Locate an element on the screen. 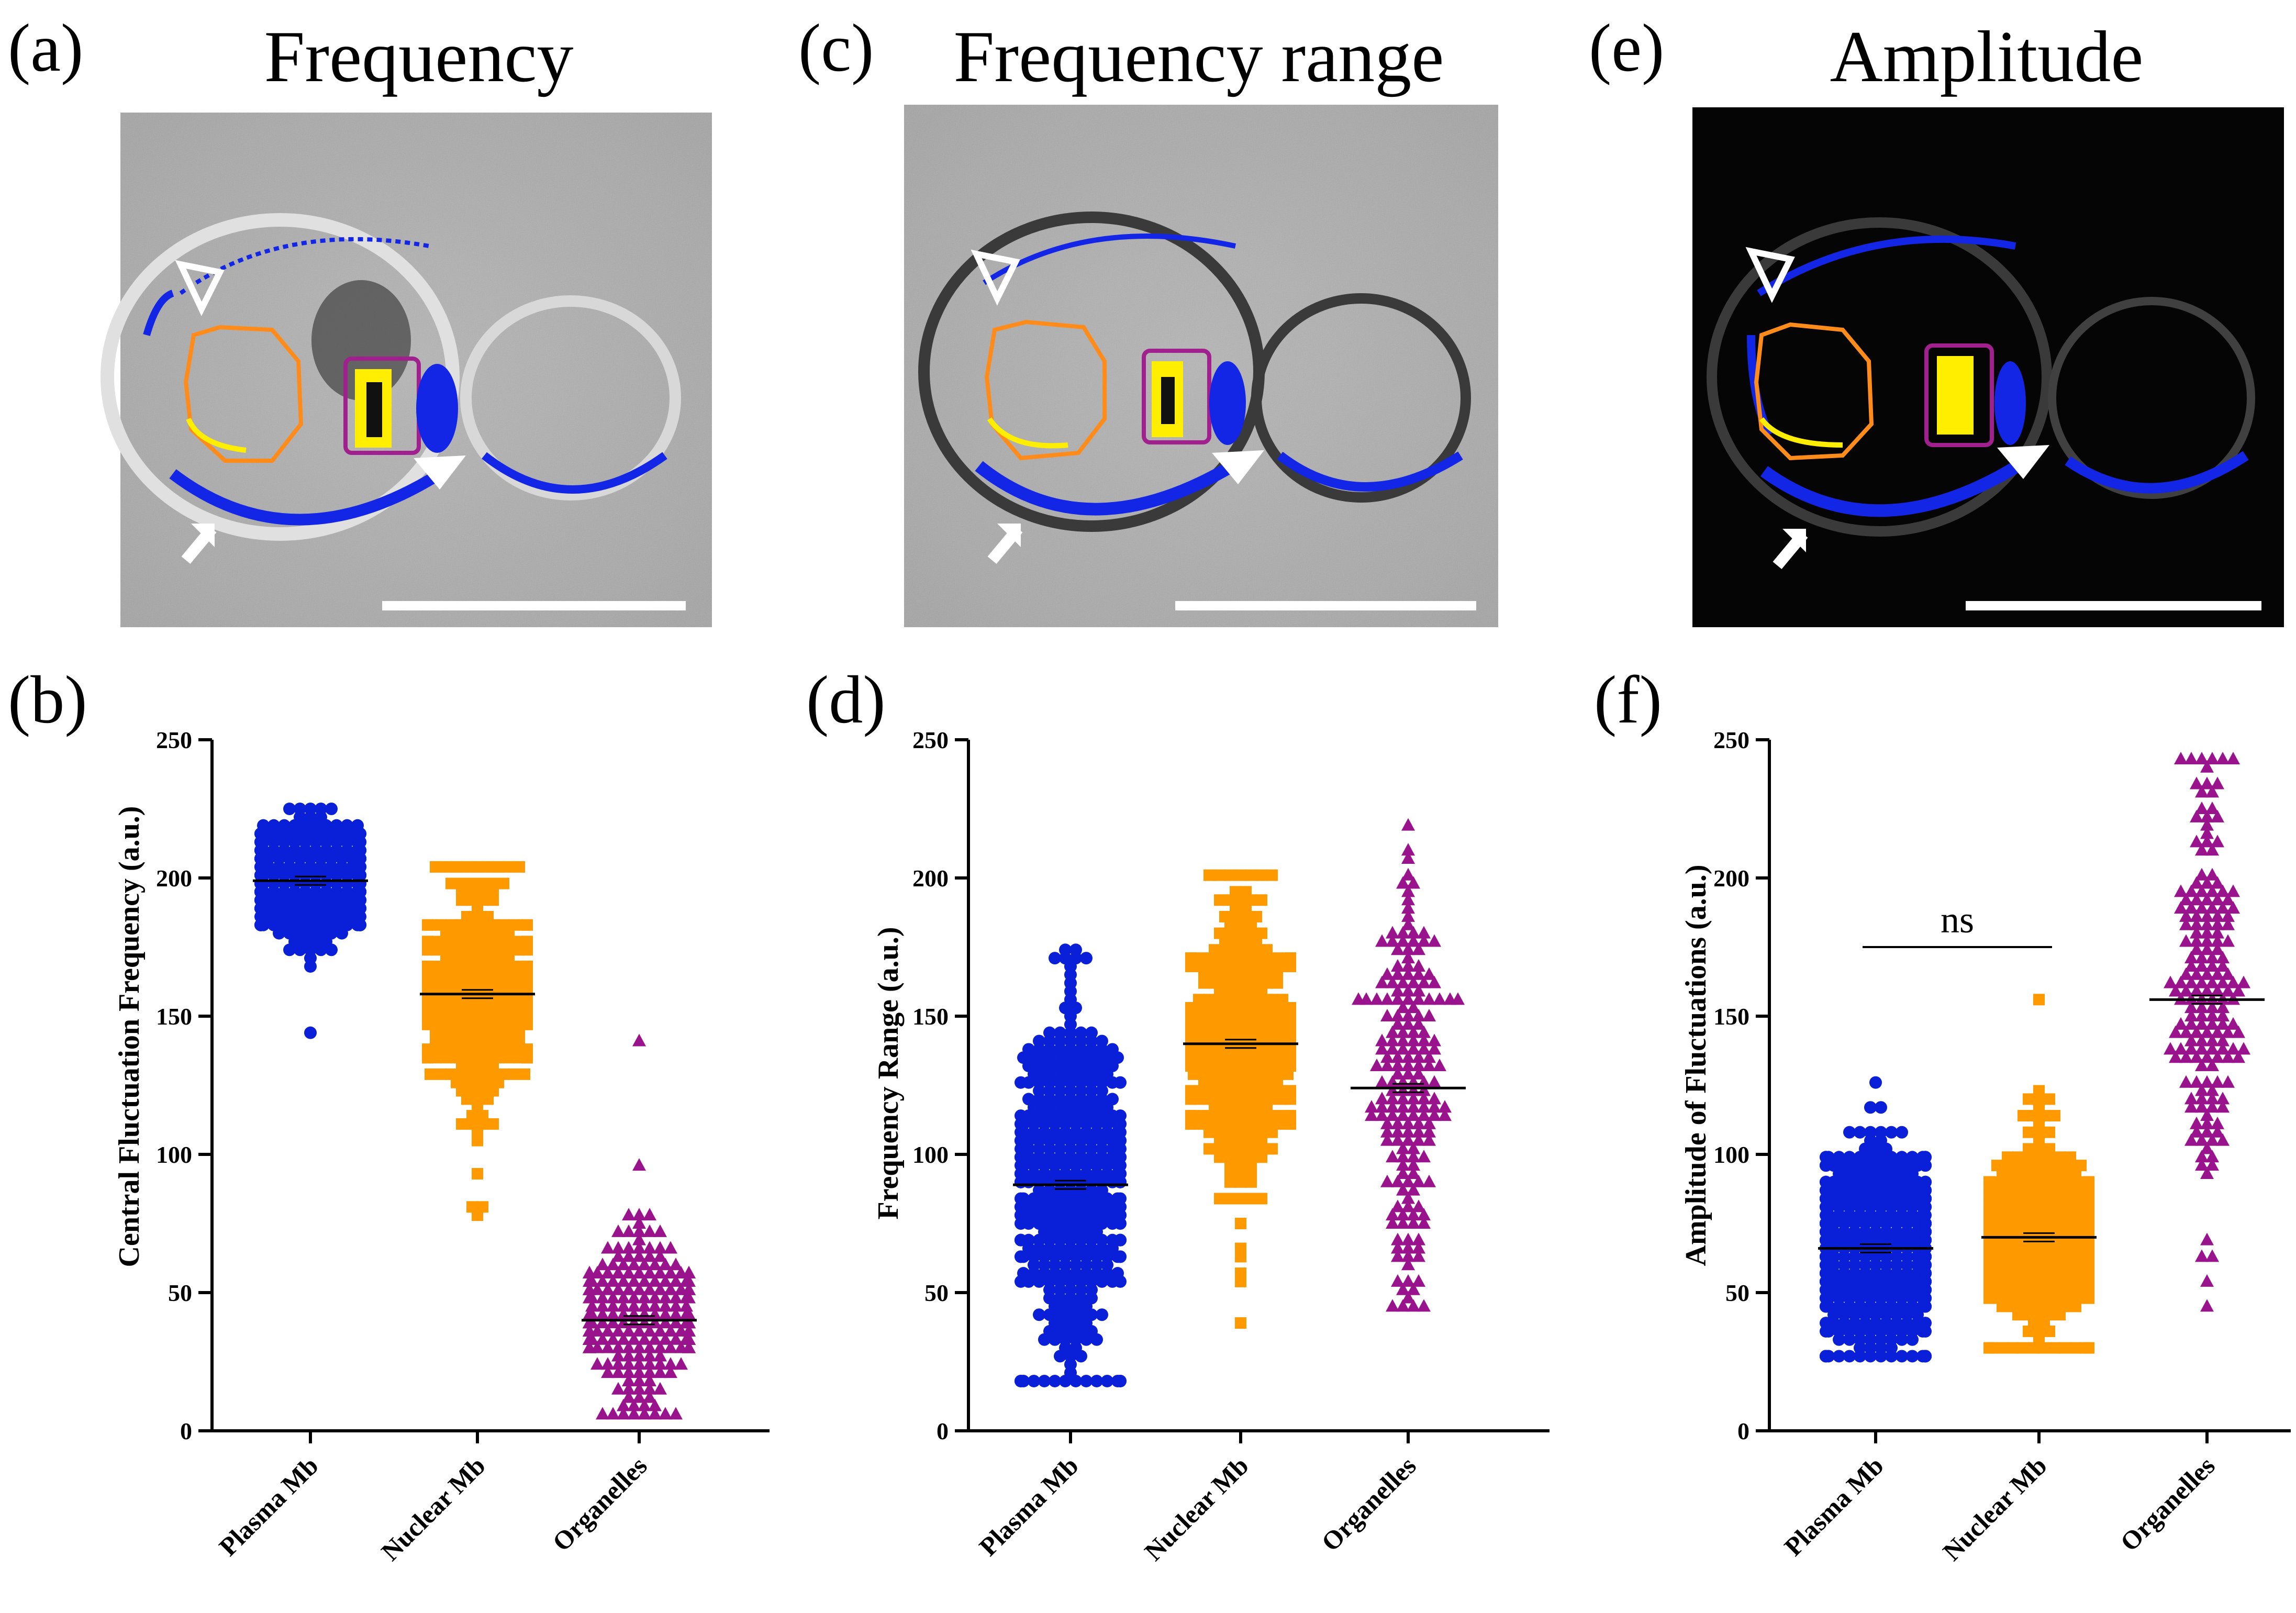 The image size is (2296, 1613). x-category-label: Nuclear Mb is located at coordinates (433, 1509).